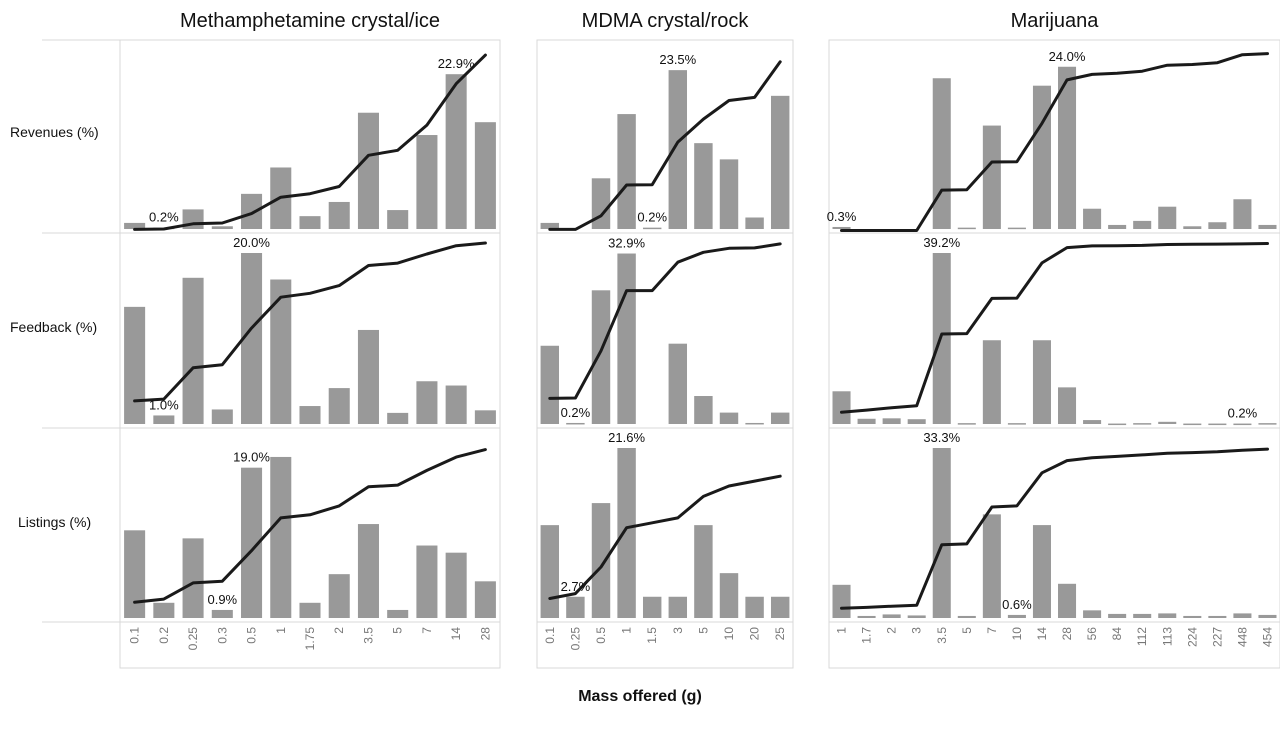 This screenshot has width=1280, height=734. What do you see at coordinates (678, 630) in the screenshot?
I see `x-tick-label: 3` at bounding box center [678, 630].